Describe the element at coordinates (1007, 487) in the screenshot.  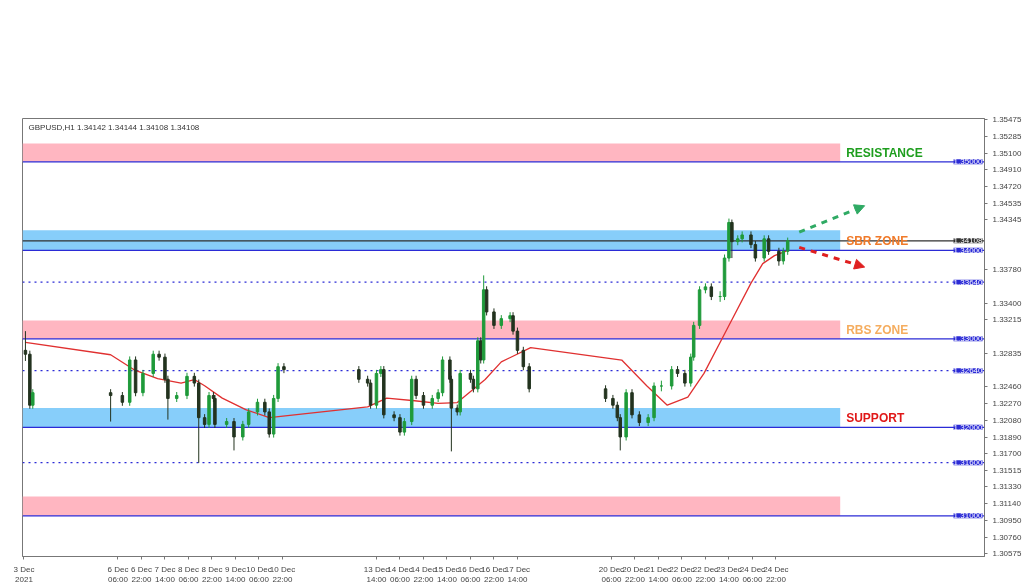
I see `y-tick-label: 1.31330` at that location.